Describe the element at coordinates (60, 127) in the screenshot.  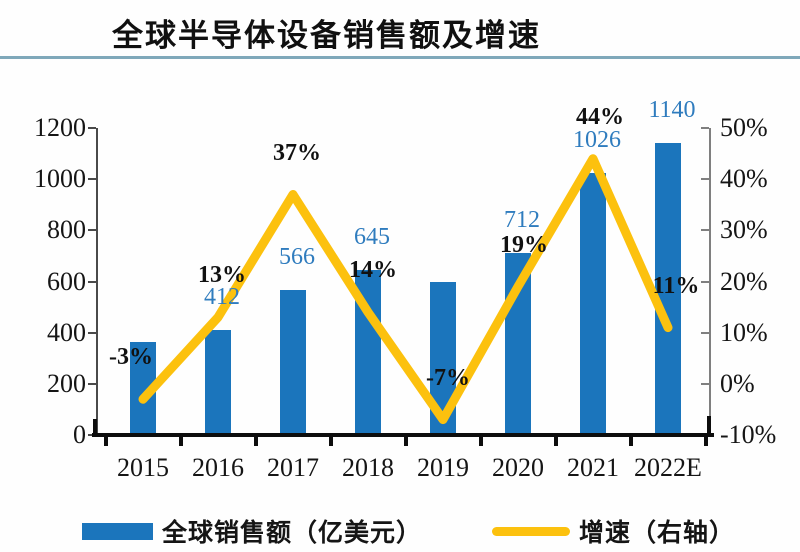
I see `left-axis-tick-label: 1200` at that location.